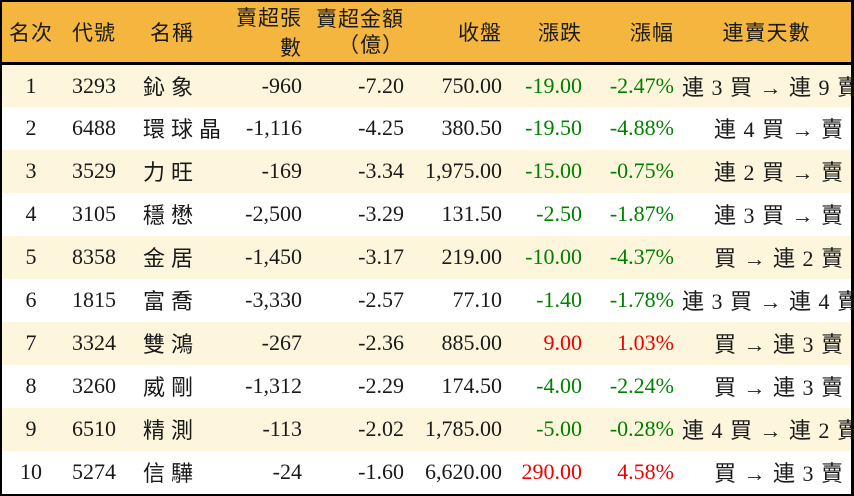  I want to click on cell-change: -5.00, so click(559, 428).